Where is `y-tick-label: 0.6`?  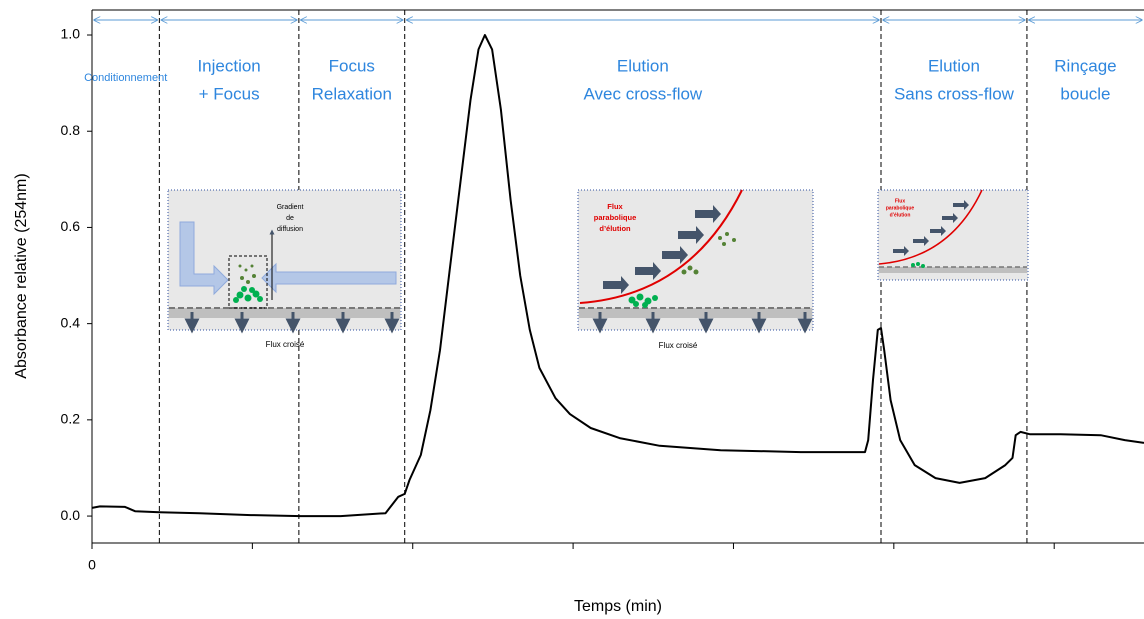 y-tick-label: 0.6 is located at coordinates (71, 226).